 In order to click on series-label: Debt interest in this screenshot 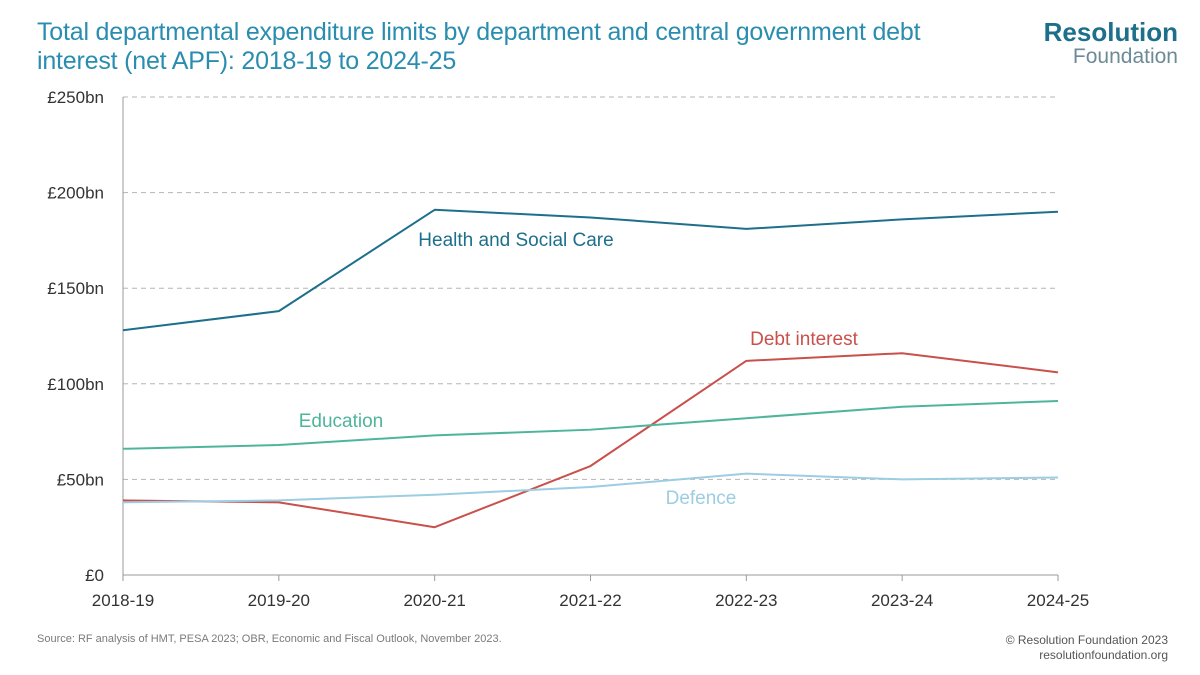, I will do `click(804, 339)`.